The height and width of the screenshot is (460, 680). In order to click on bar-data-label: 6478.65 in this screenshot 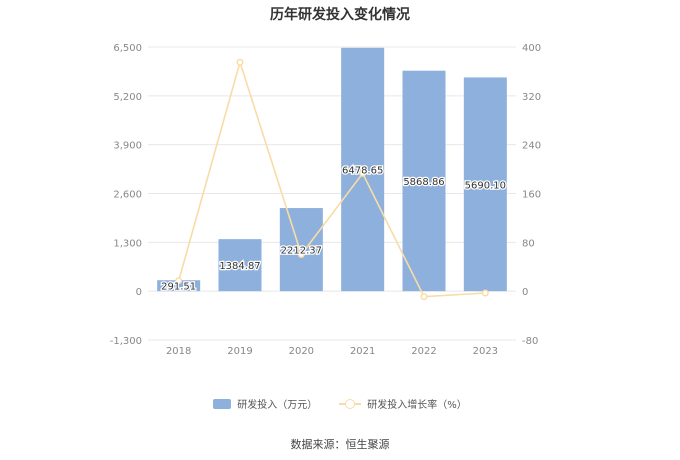, I will do `click(362, 170)`.